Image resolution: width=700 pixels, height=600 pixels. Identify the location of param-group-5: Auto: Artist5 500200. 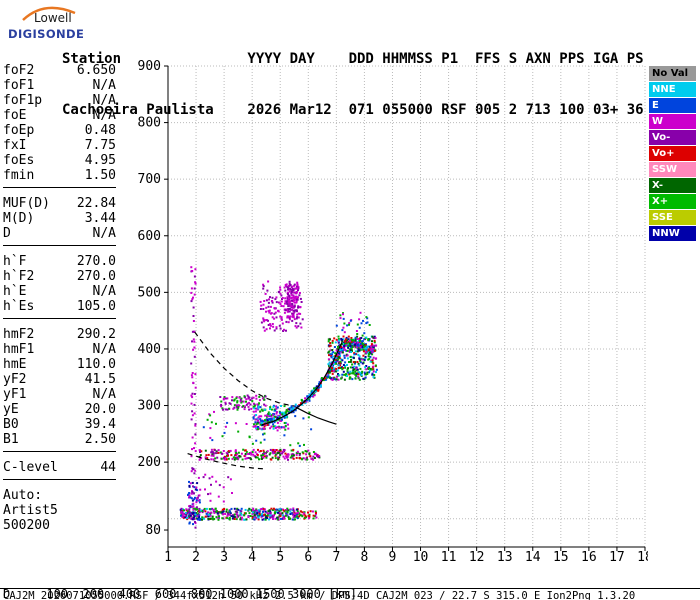
(59, 512).